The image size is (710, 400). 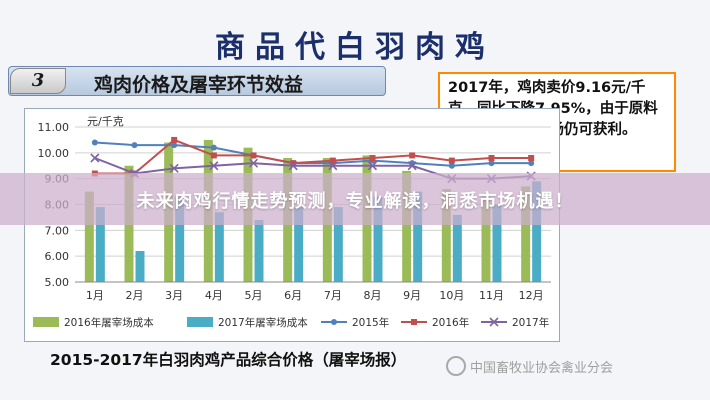 I want to click on footer-title: 2015-2017年白羽肉鸡产品综合价格（屠宰场报）, so click(x=228, y=360).